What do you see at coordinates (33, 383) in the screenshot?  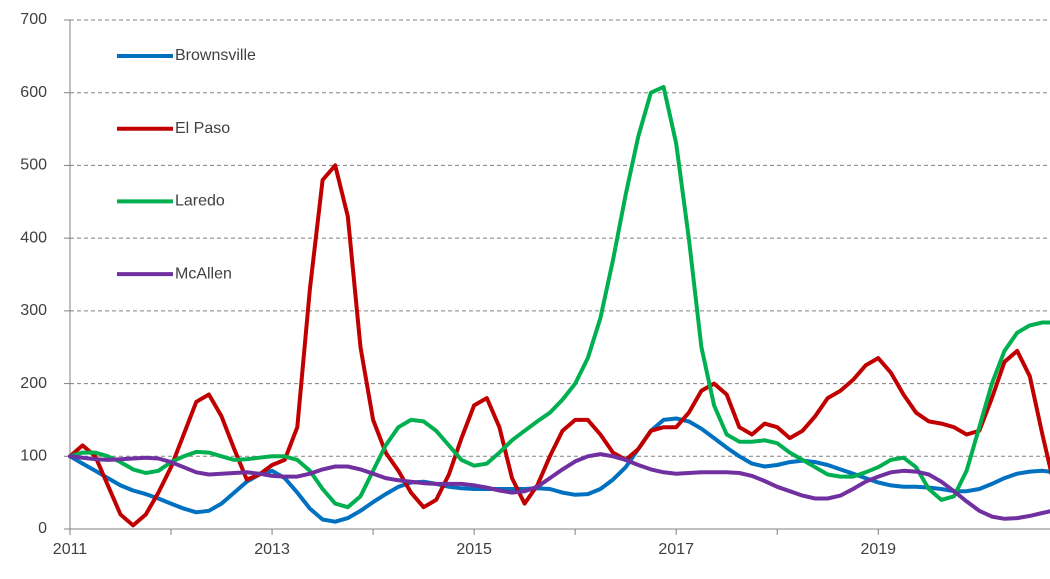 I see `y-tick-label: 200` at bounding box center [33, 383].